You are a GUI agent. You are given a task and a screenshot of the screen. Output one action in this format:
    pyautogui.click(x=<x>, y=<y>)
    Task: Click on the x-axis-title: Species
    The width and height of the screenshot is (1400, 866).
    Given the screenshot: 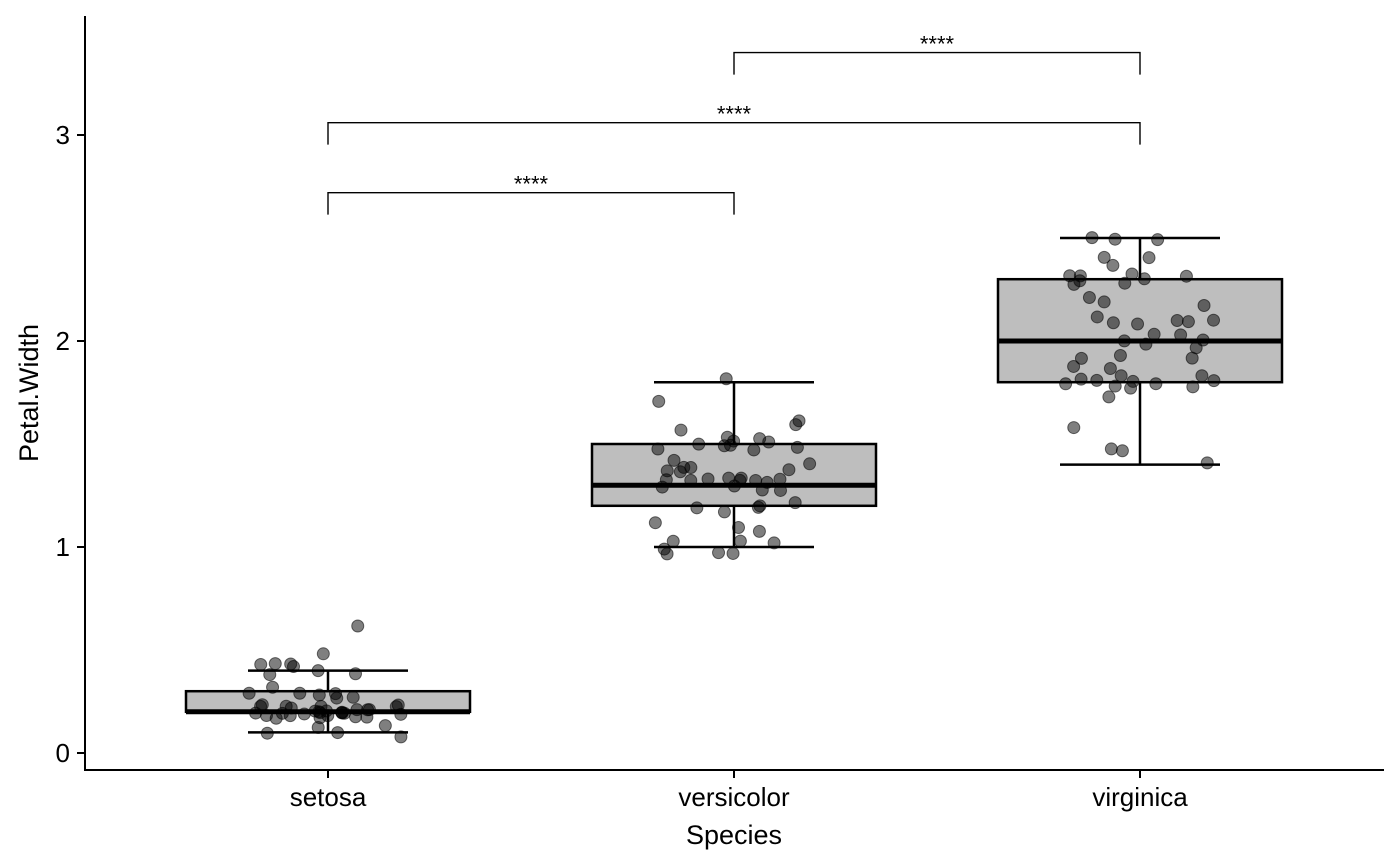 What is the action you would take?
    pyautogui.click(x=734, y=835)
    